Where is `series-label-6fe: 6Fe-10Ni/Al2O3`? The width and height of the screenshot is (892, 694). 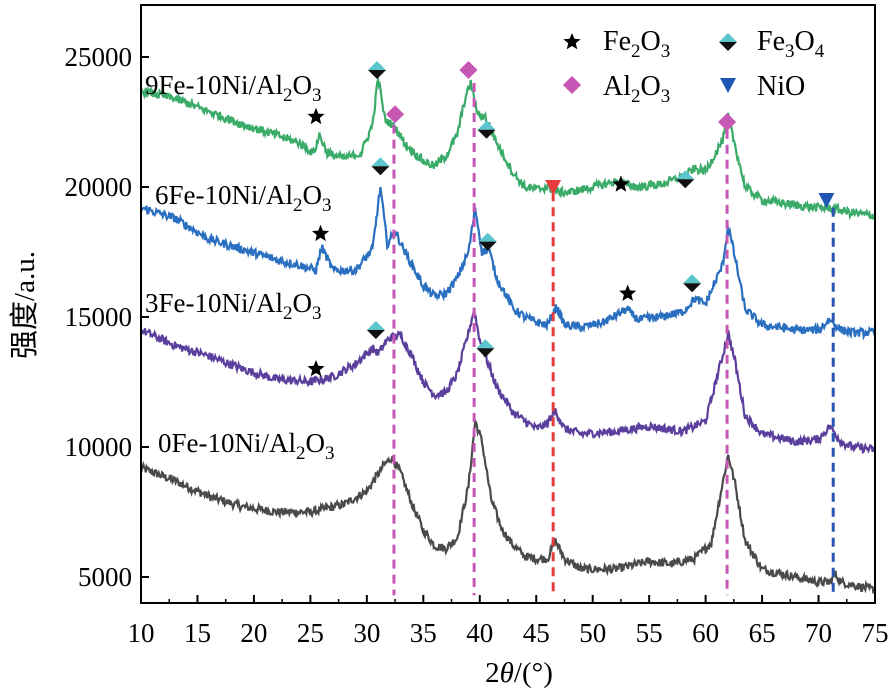
series-label-6fe: 6Fe-10Ni/Al2O3 is located at coordinates (243, 198).